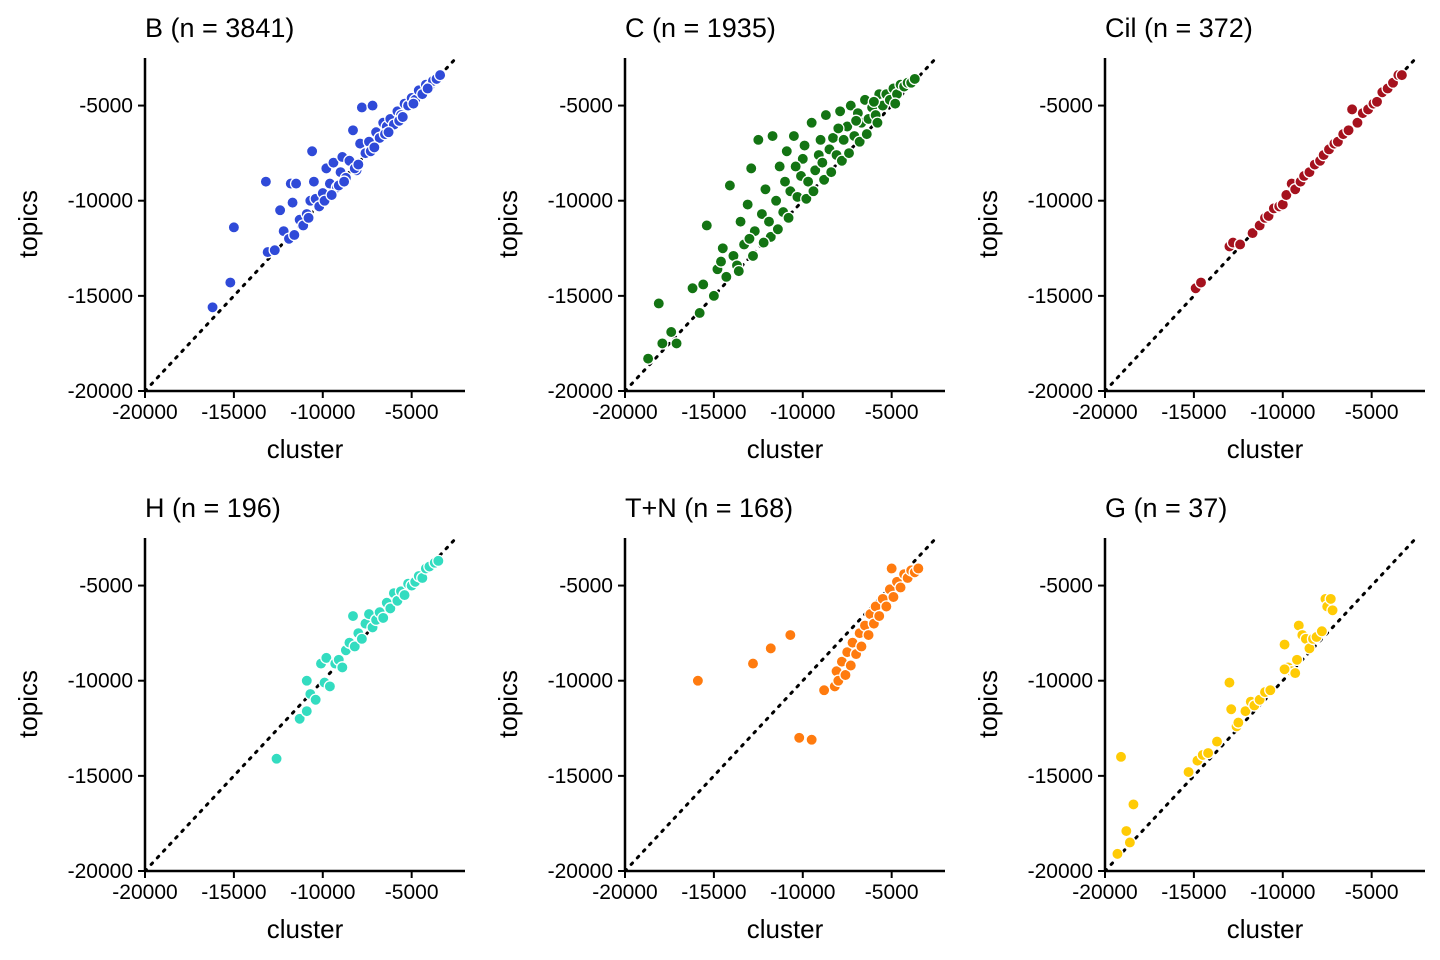 The height and width of the screenshot is (960, 1440). Describe the element at coordinates (1282, 412) in the screenshot. I see `x-tick-label: -10000` at that location.